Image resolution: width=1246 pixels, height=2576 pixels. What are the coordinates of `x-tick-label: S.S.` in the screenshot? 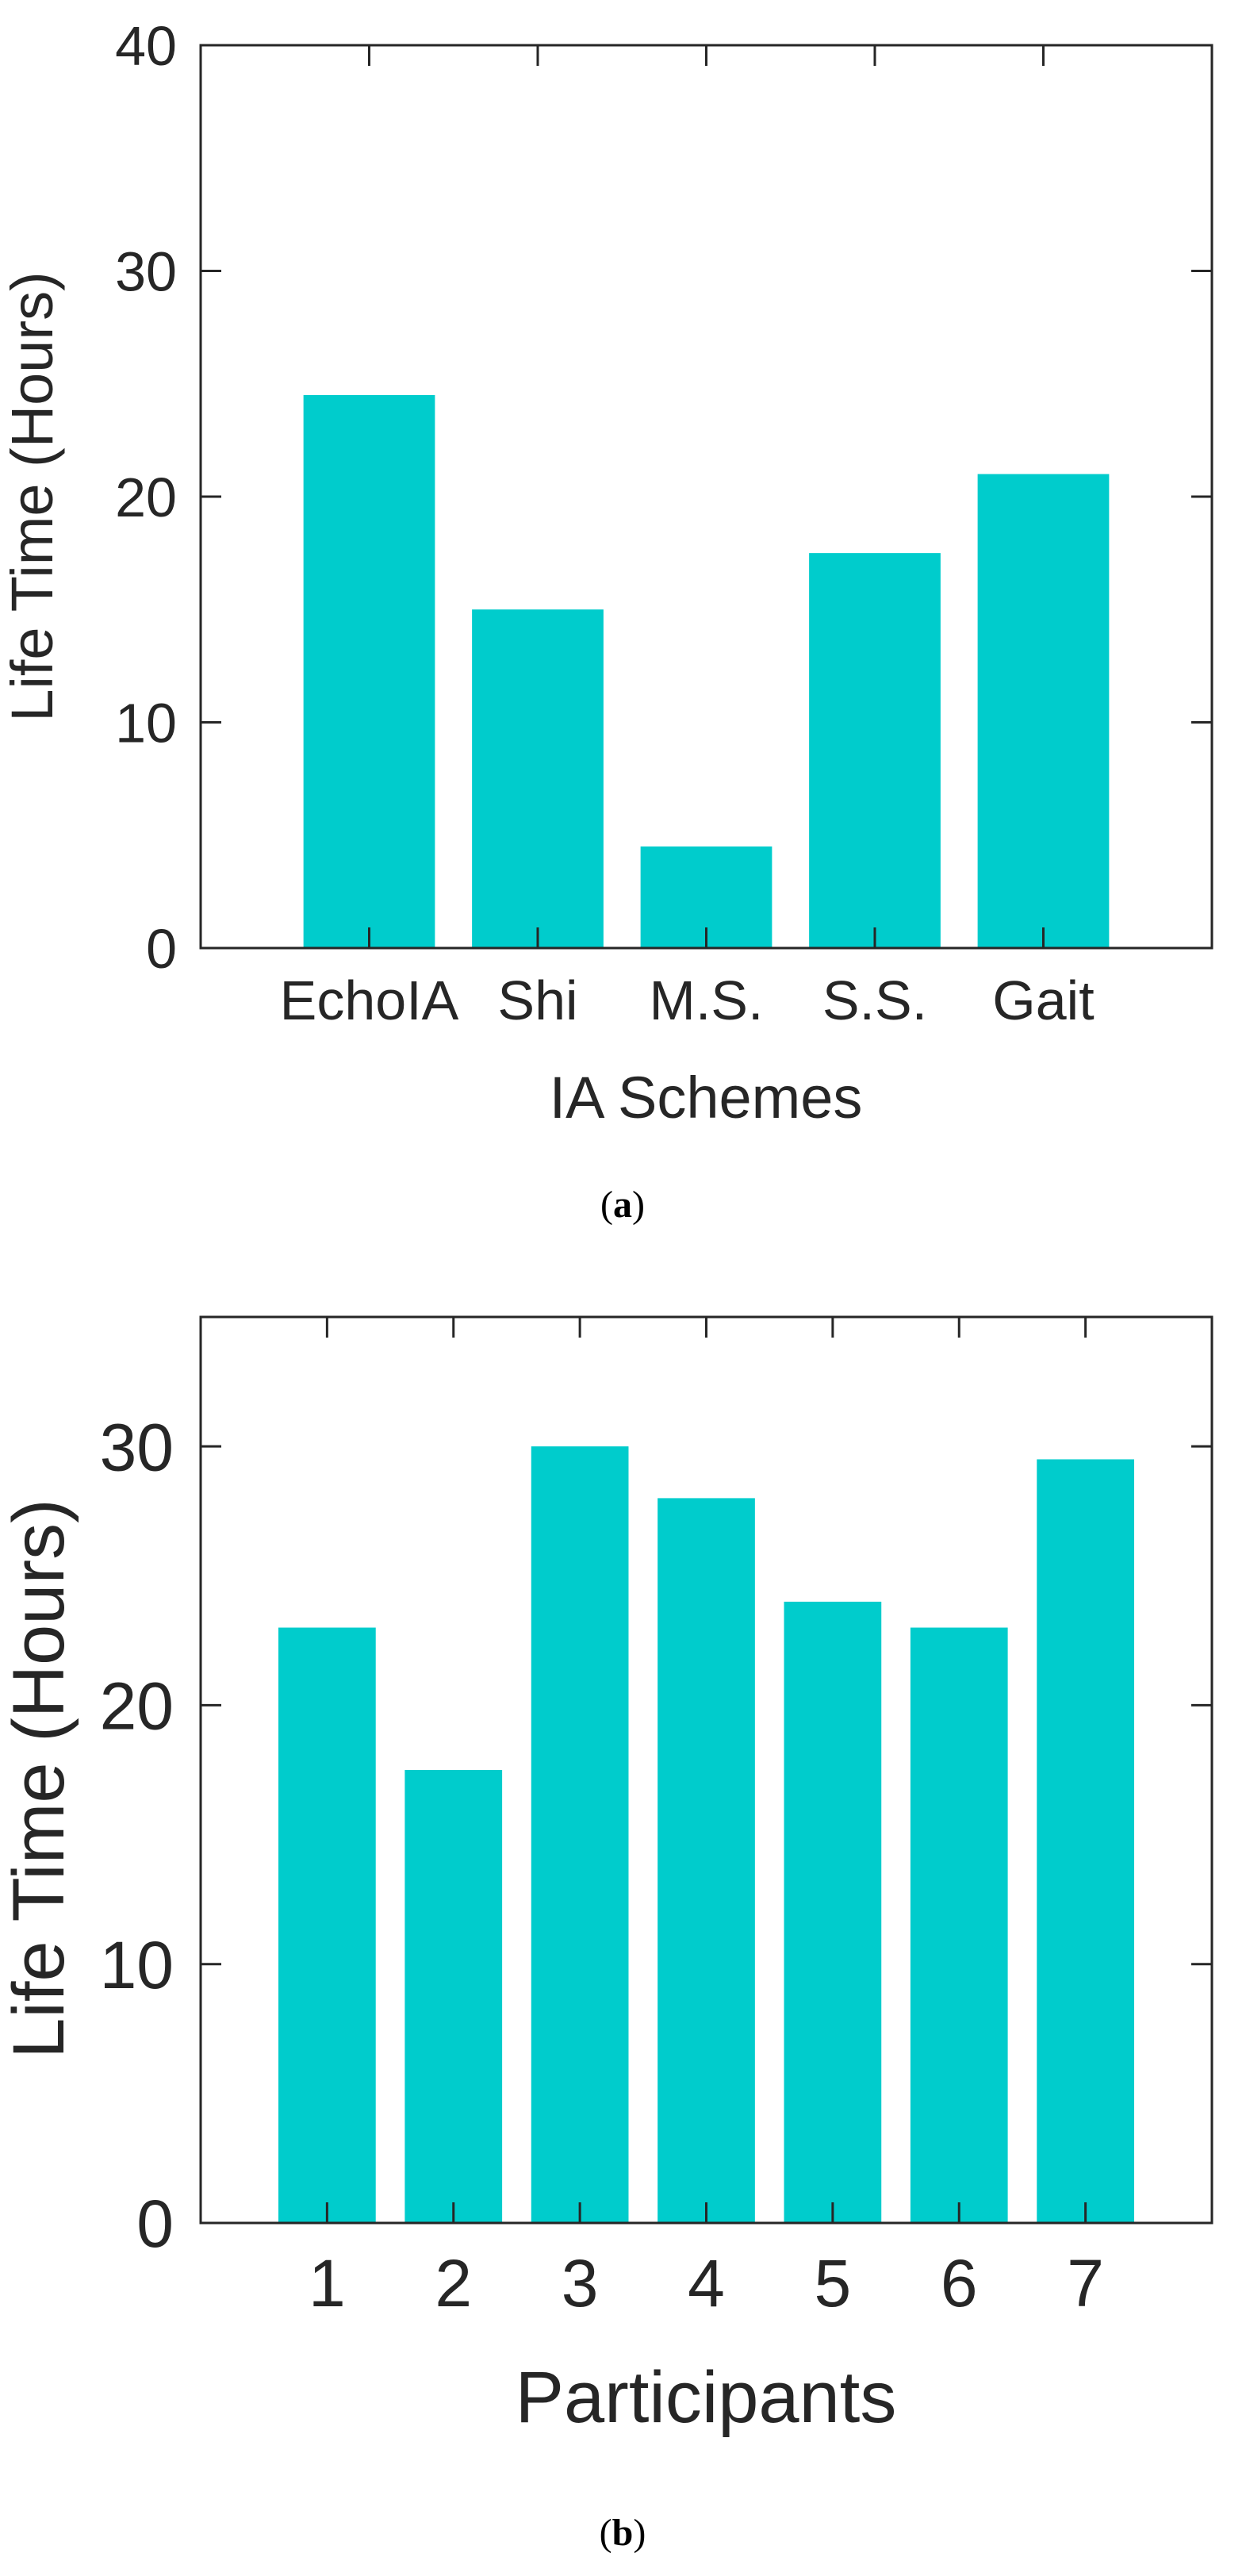 It's located at (874, 1000).